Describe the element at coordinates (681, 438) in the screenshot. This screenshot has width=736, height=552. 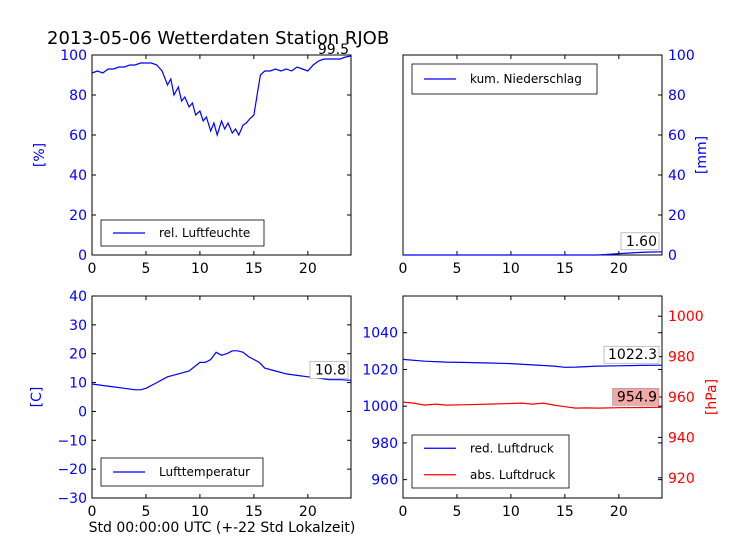
I see `y-right-tick-label: 940` at that location.